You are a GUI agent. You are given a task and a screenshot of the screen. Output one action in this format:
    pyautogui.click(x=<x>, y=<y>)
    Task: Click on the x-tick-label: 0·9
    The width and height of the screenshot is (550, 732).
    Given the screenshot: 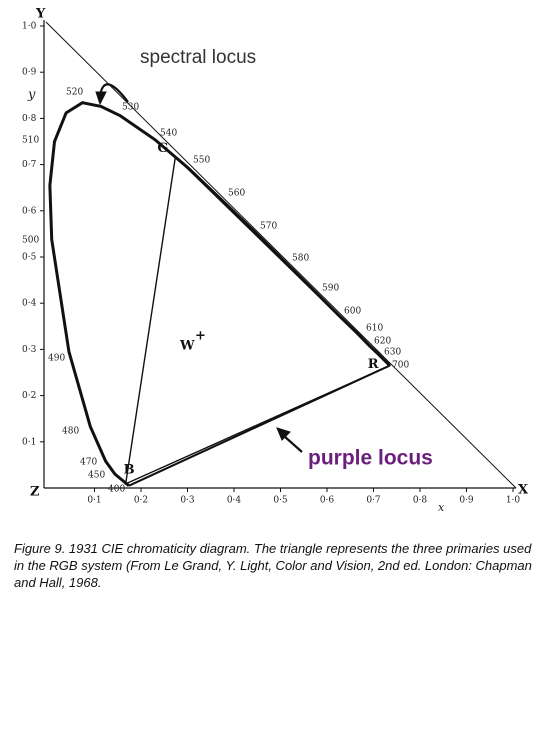 What is the action you would take?
    pyautogui.click(x=466, y=501)
    